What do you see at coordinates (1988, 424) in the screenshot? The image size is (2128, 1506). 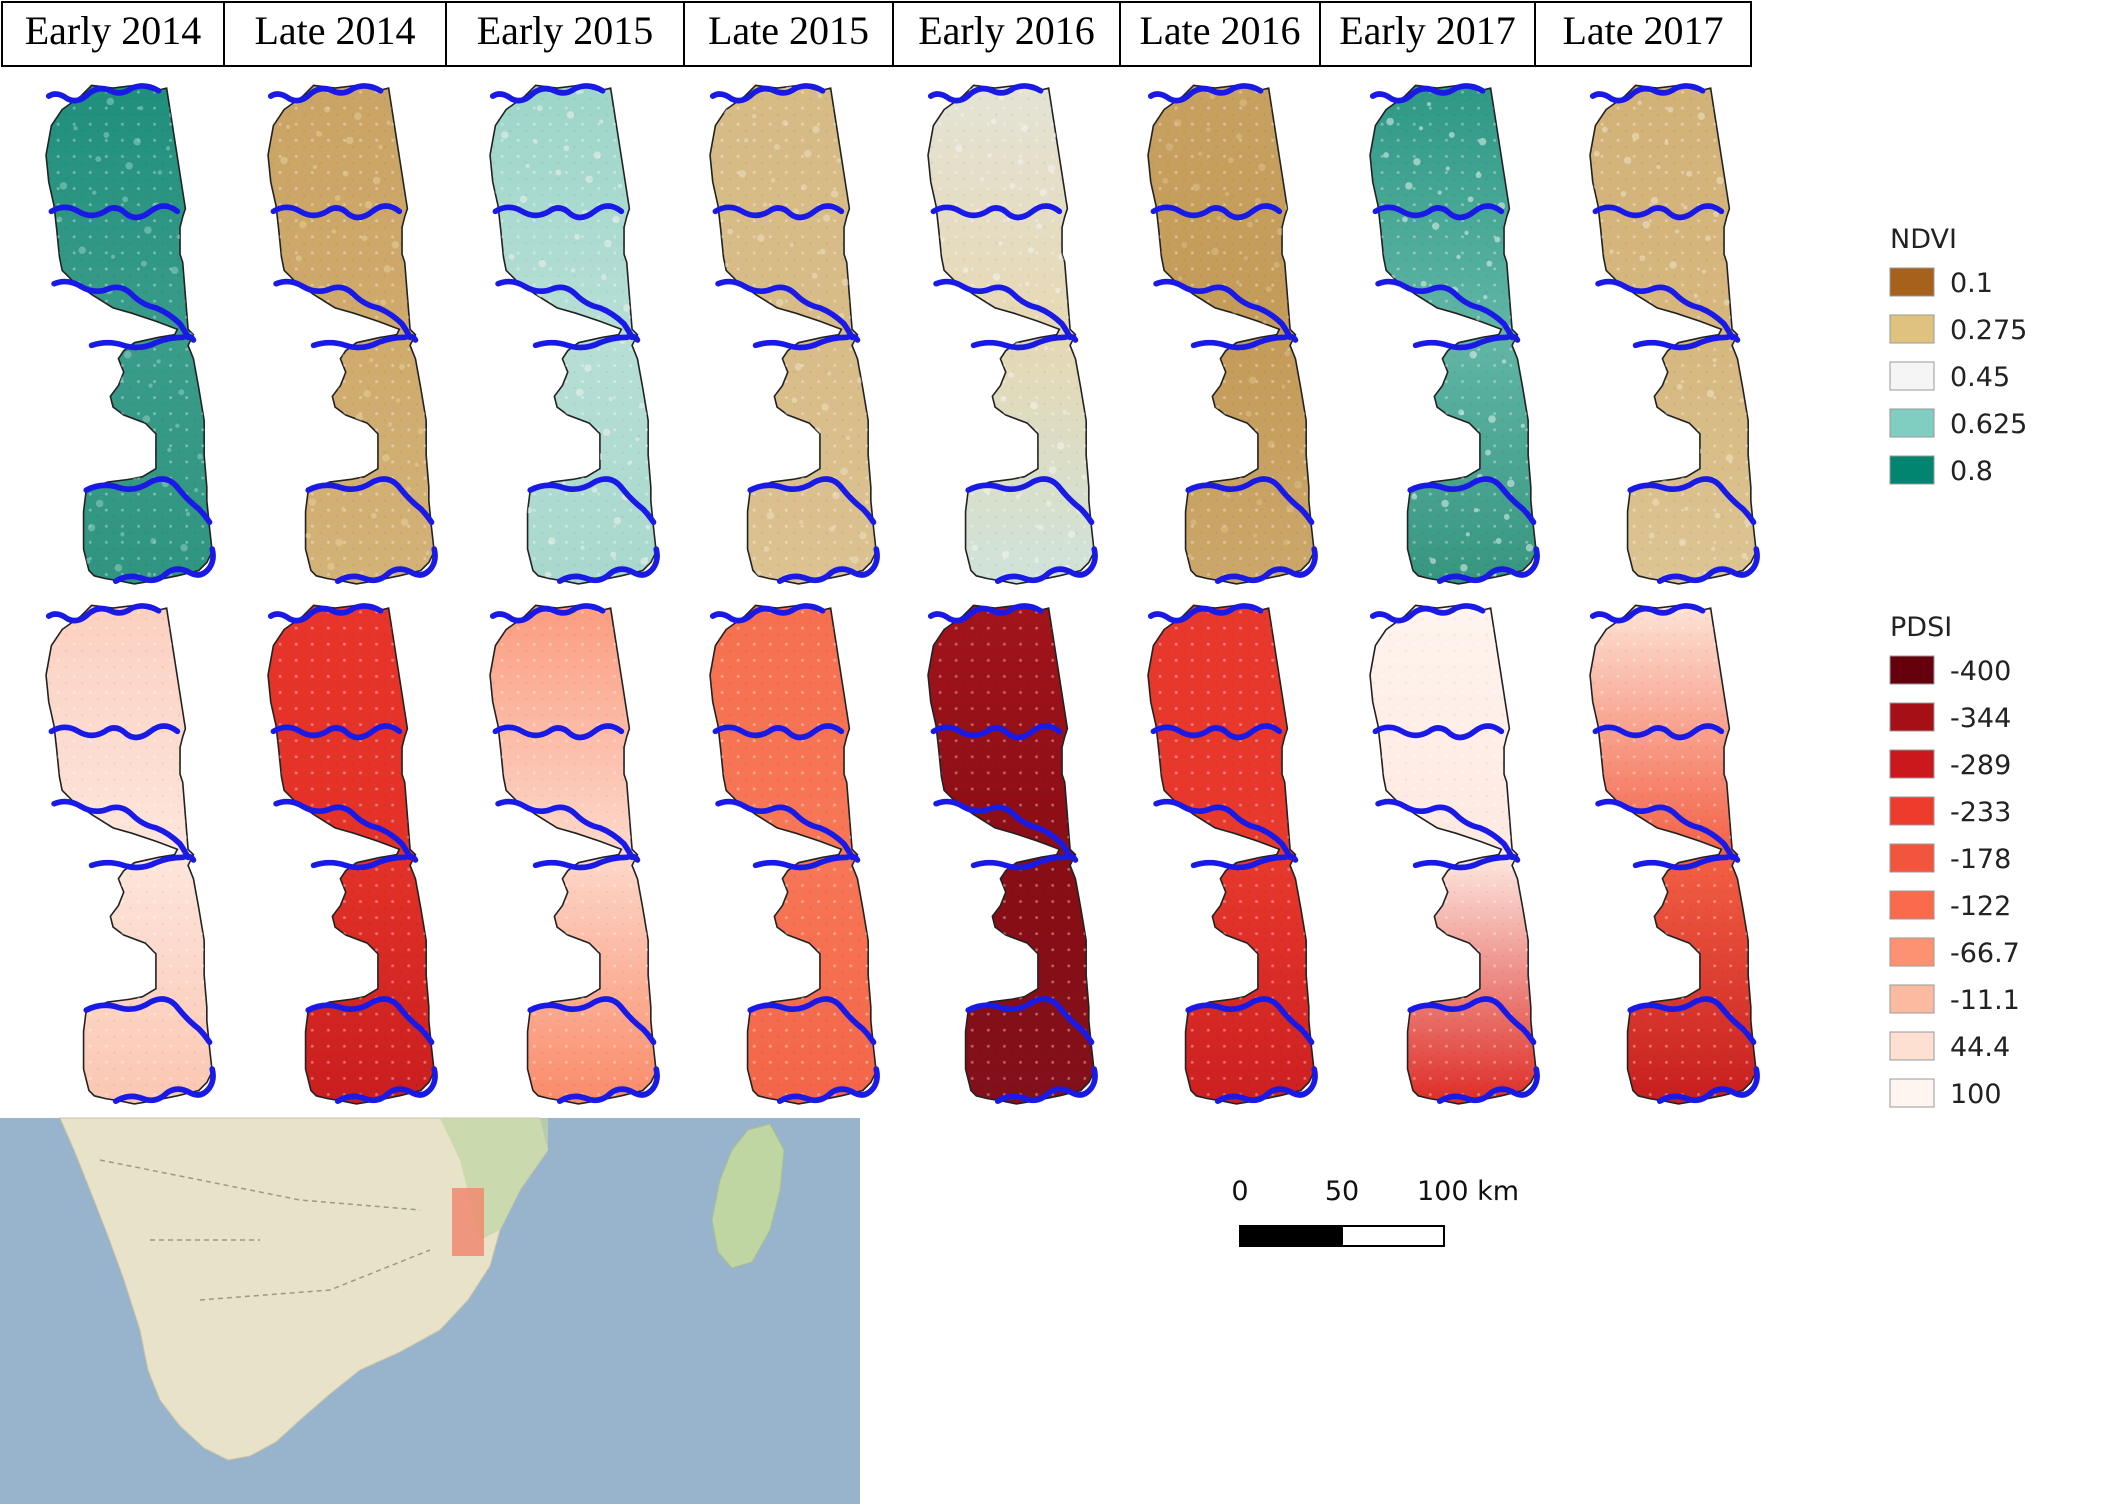 I see `ndvi-legend-label: 0.625` at bounding box center [1988, 424].